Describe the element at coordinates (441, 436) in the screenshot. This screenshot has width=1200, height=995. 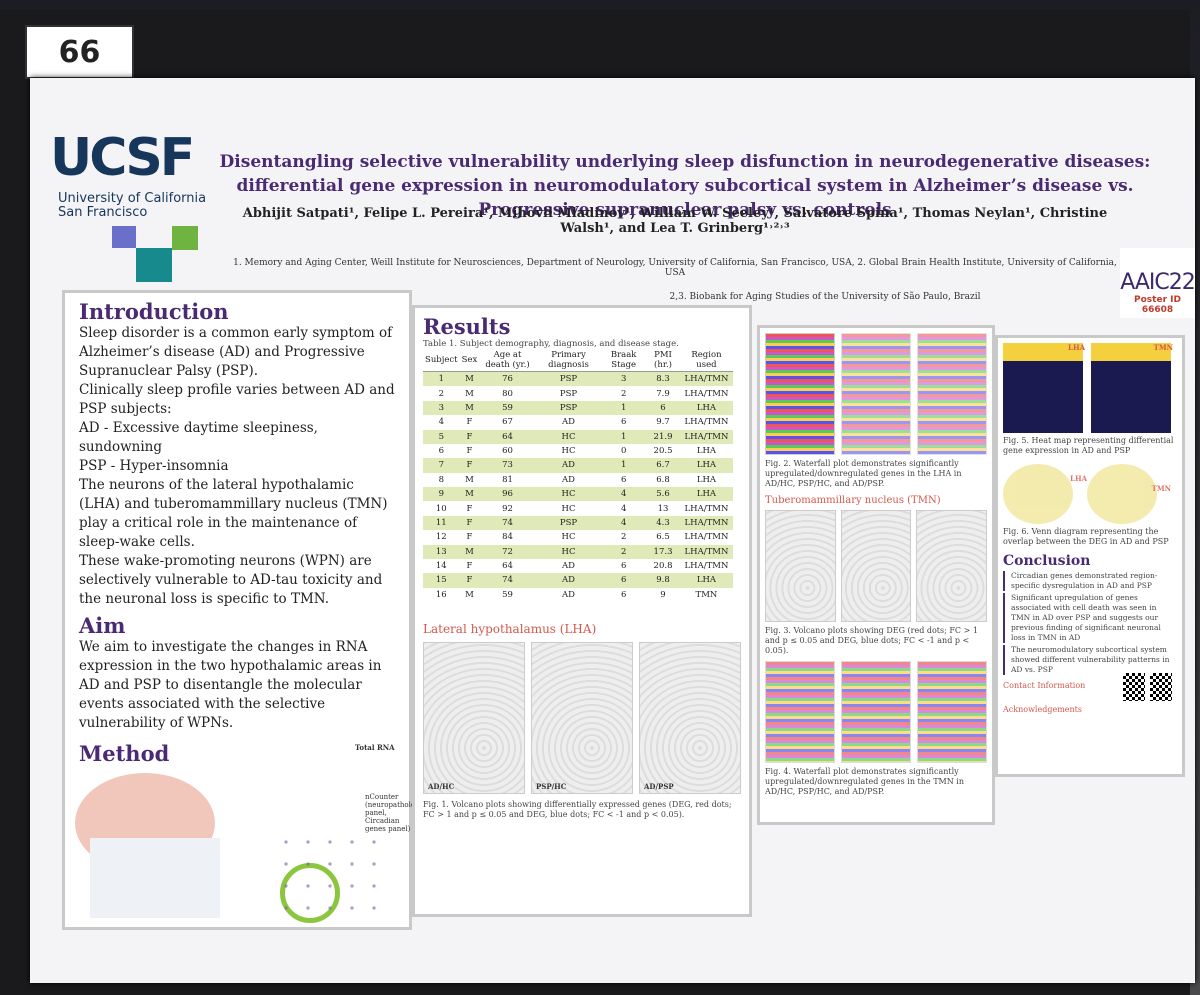
I see `table-cell: 5` at that location.